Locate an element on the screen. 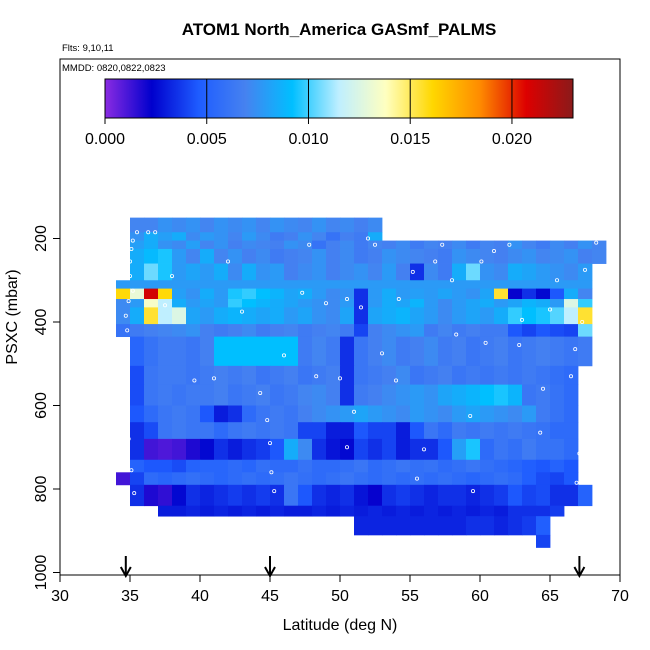 This screenshot has height=650, width=650. colorbar-gradient is located at coordinates (339, 98).